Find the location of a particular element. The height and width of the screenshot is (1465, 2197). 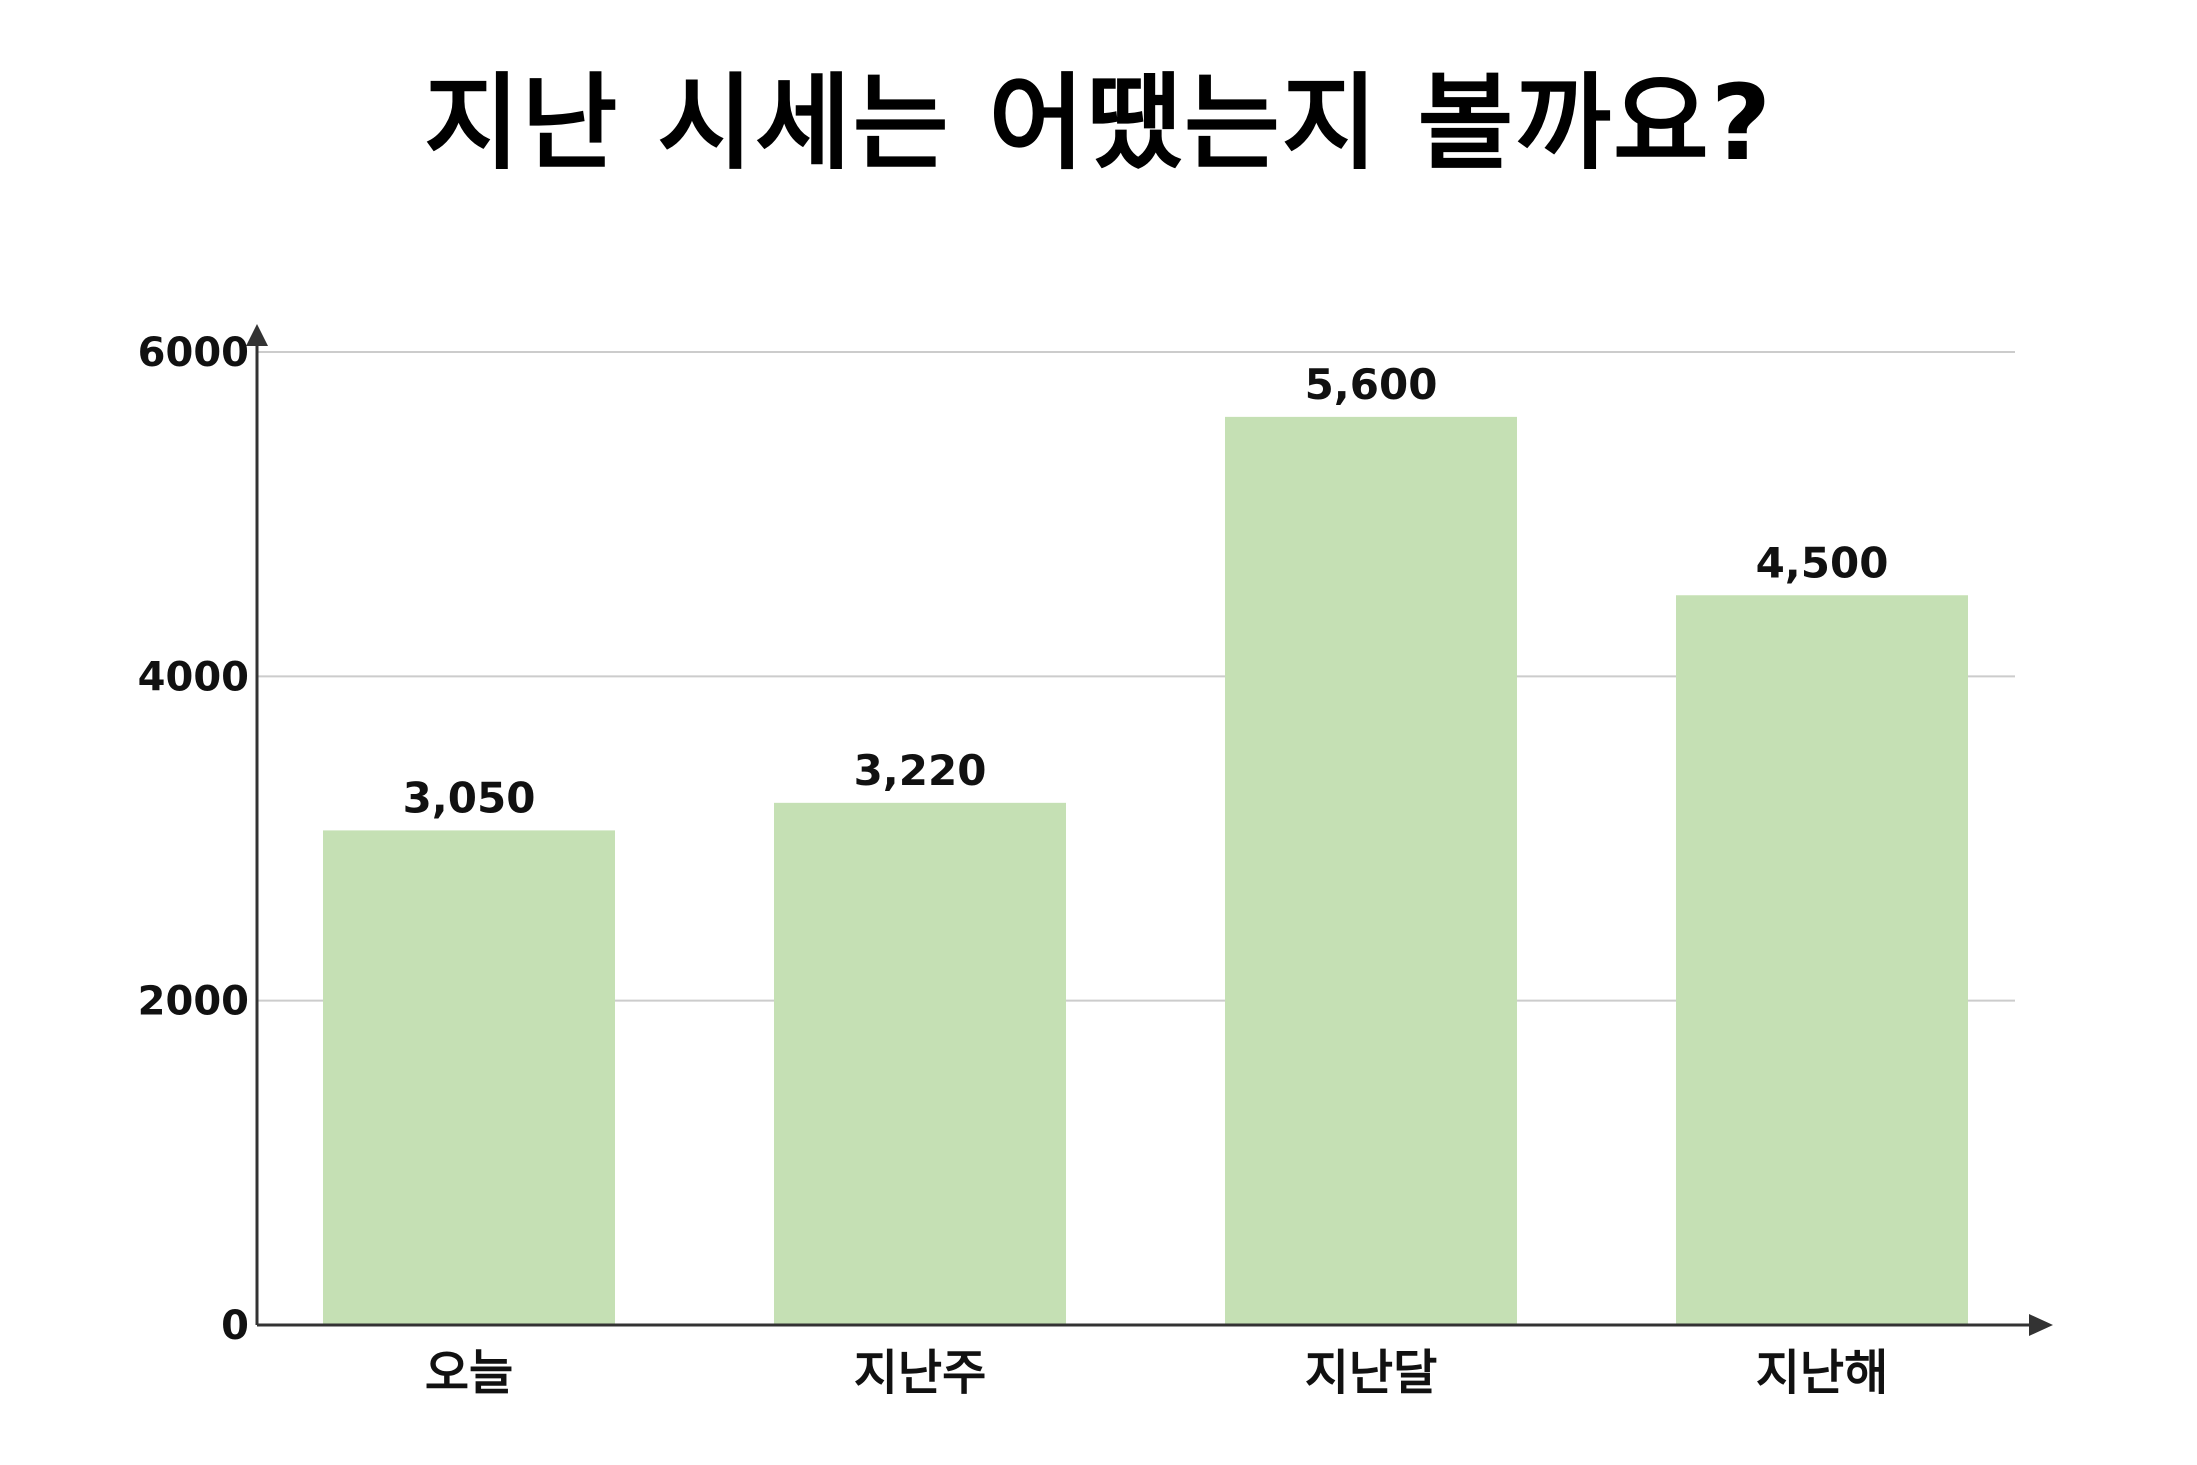

x-category-label: 지난주 is located at coordinates (920, 1373).